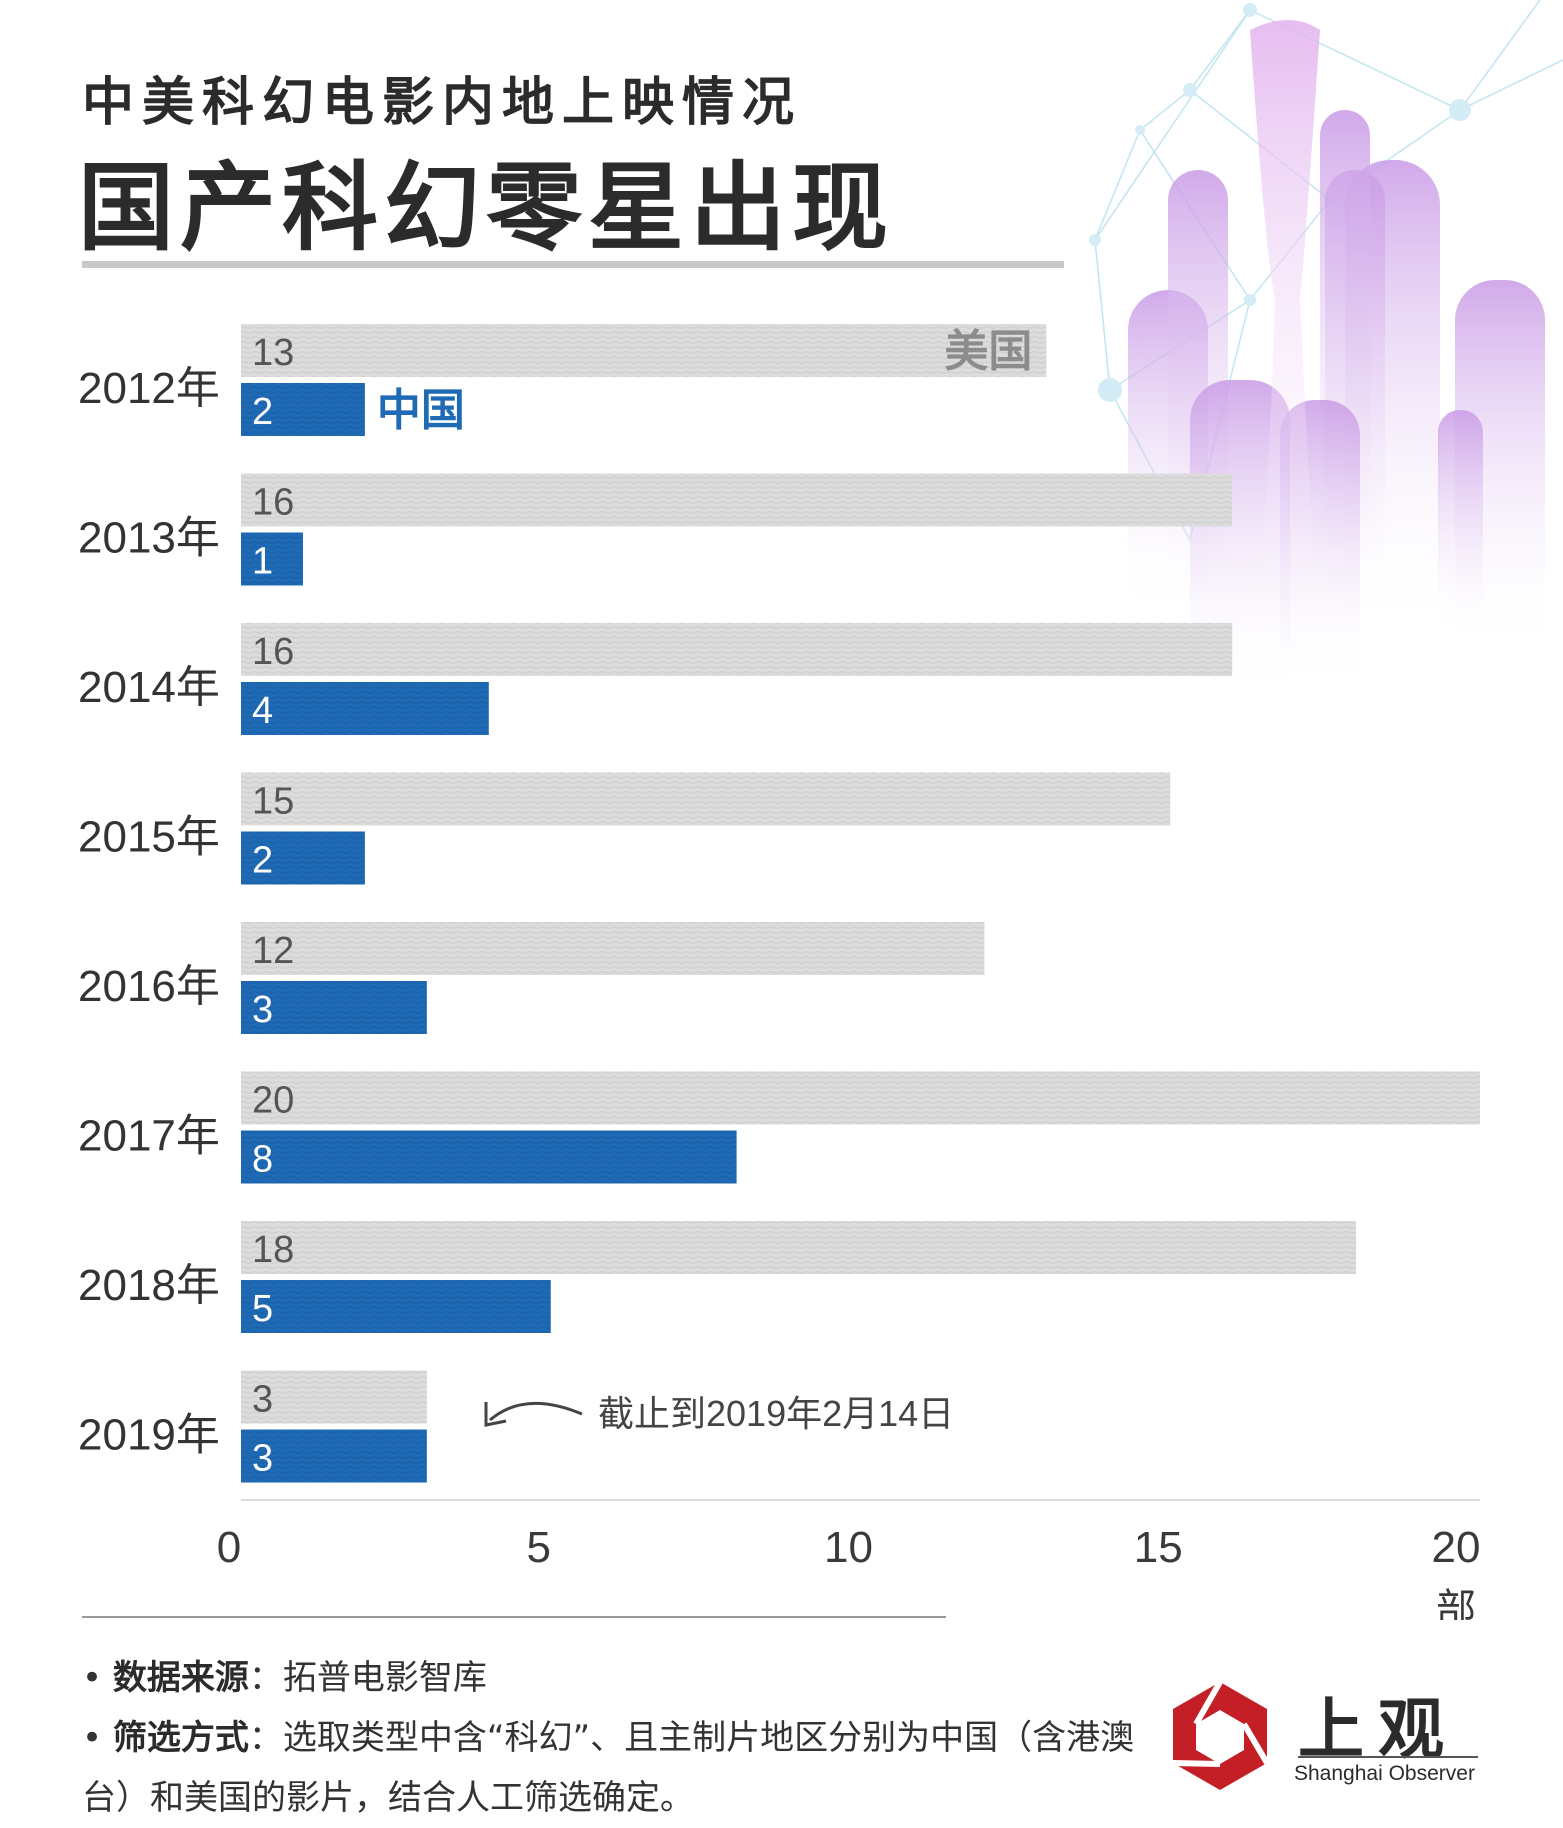  I want to click on x-axis-unit: 部, so click(1456, 1603).